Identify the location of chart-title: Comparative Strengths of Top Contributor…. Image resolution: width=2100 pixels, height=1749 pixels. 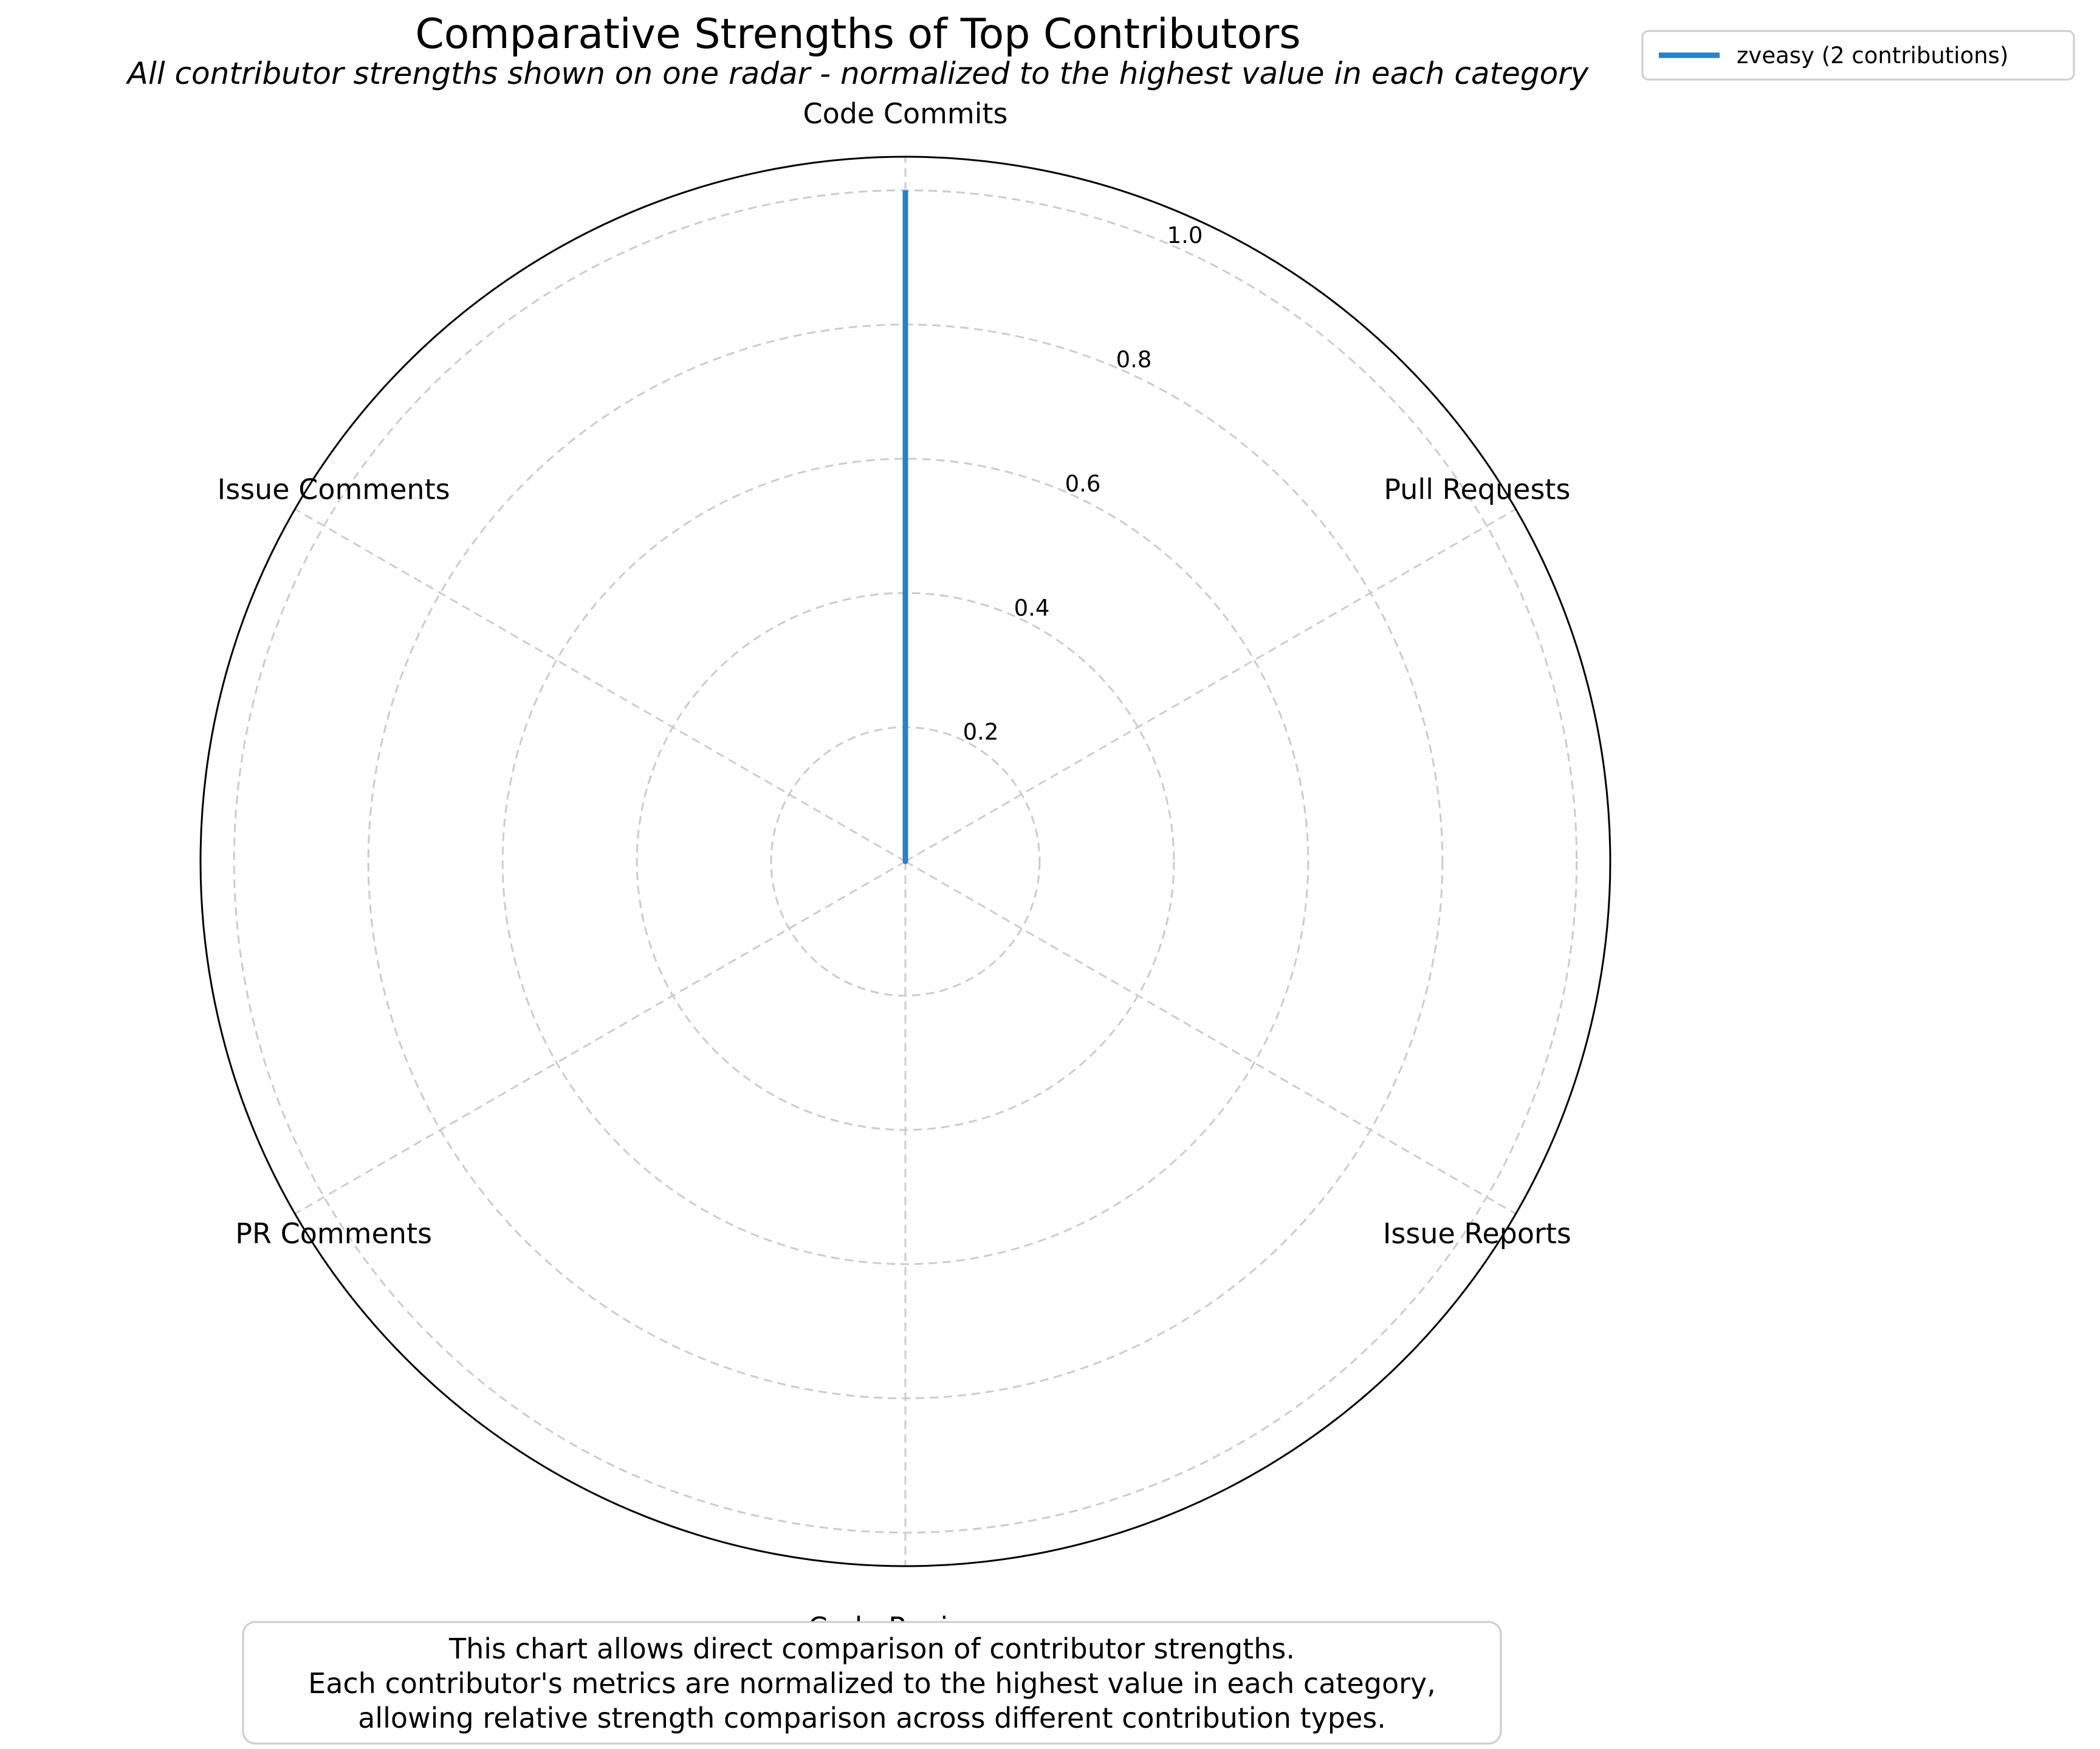
(857, 34).